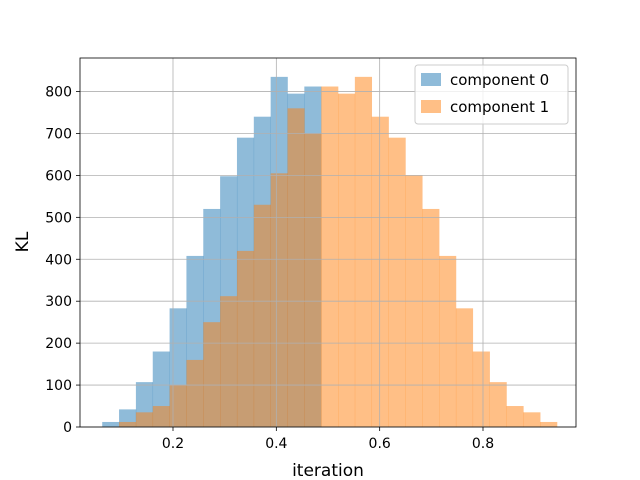 The width and height of the screenshot is (640, 480). I want to click on y-axis-label: KL, so click(23, 241).